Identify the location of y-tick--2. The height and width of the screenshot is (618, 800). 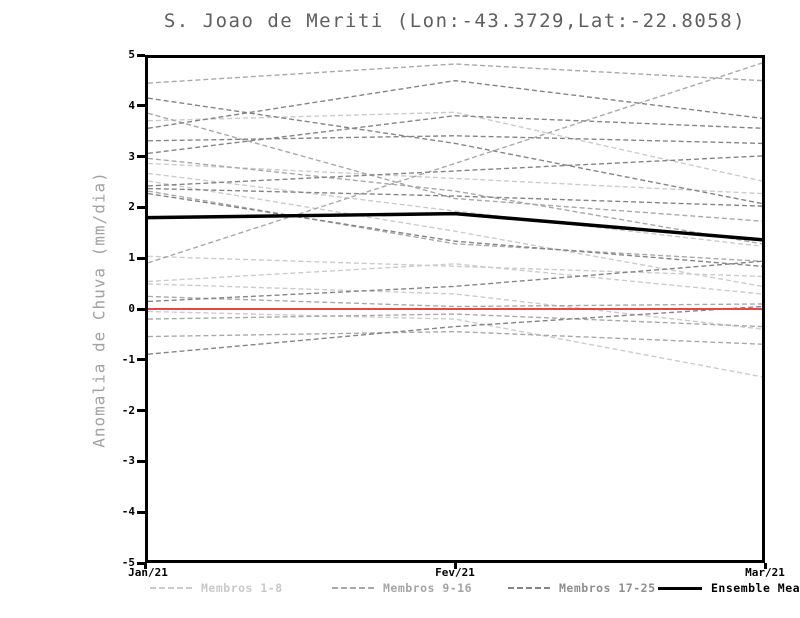
(141, 411).